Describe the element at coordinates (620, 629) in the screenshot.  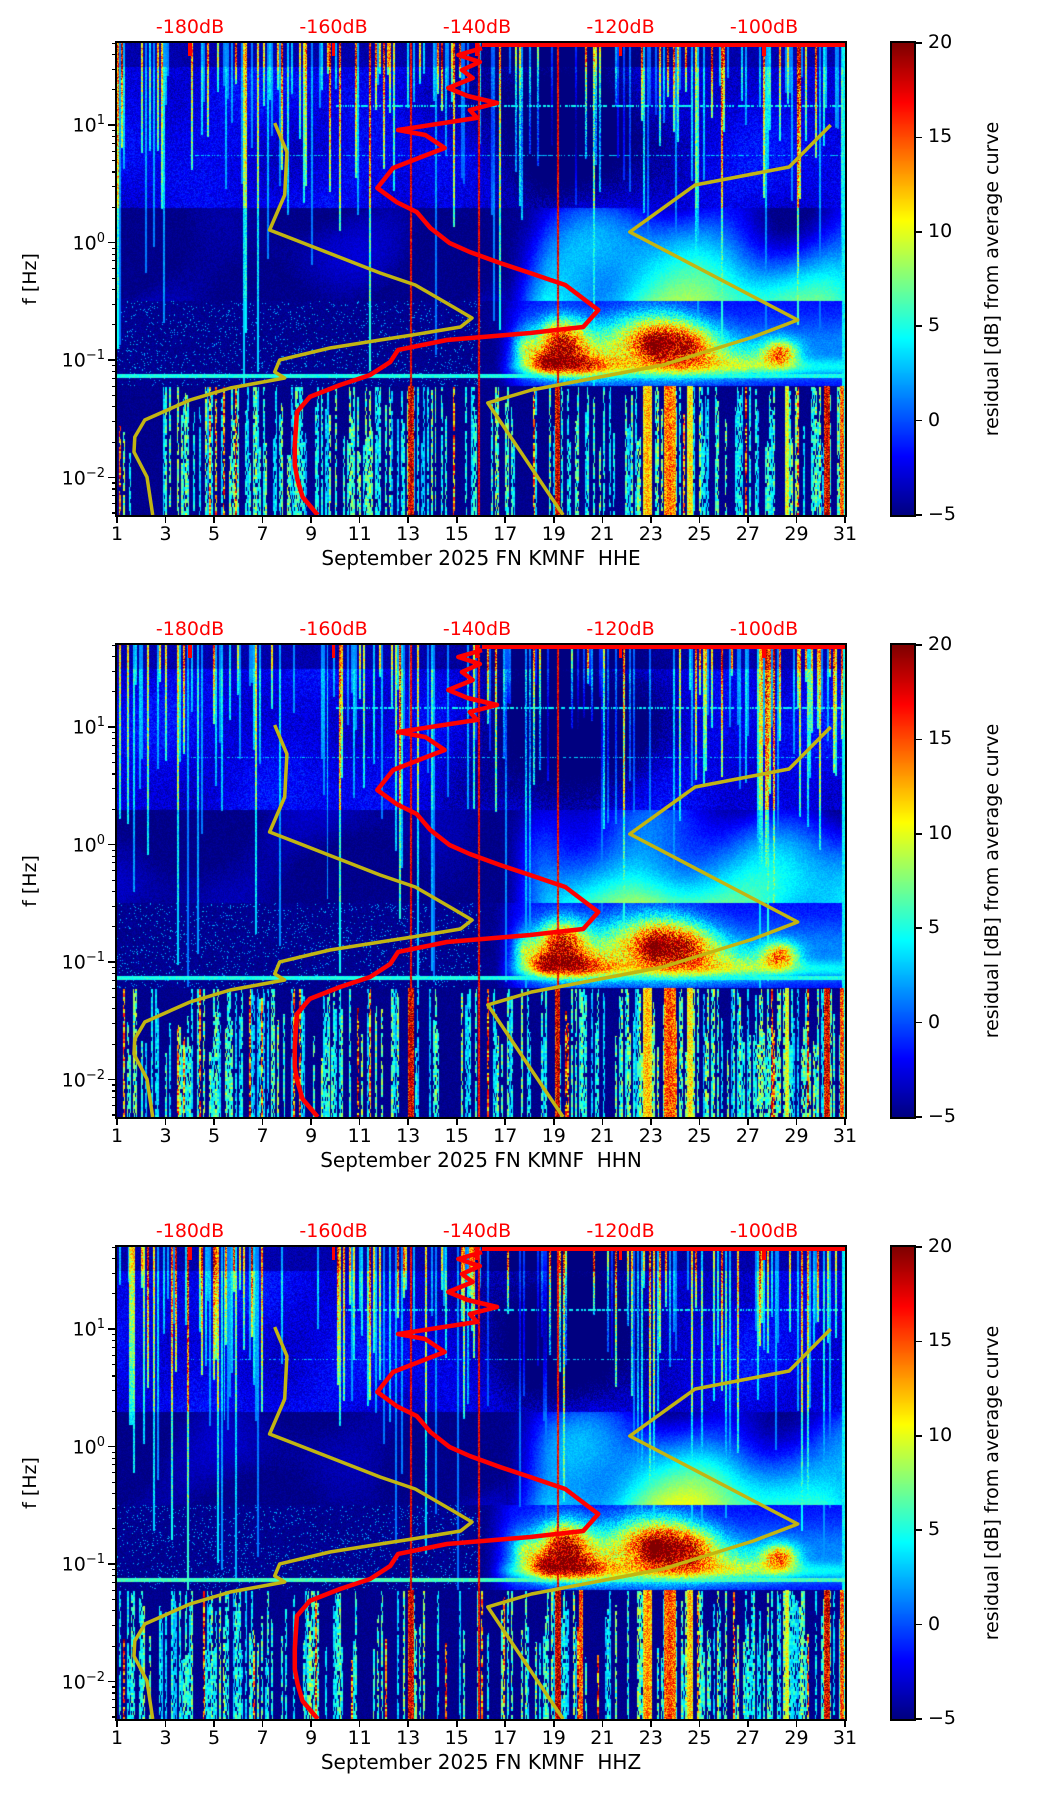
I see `top-db-label: -120dB` at that location.